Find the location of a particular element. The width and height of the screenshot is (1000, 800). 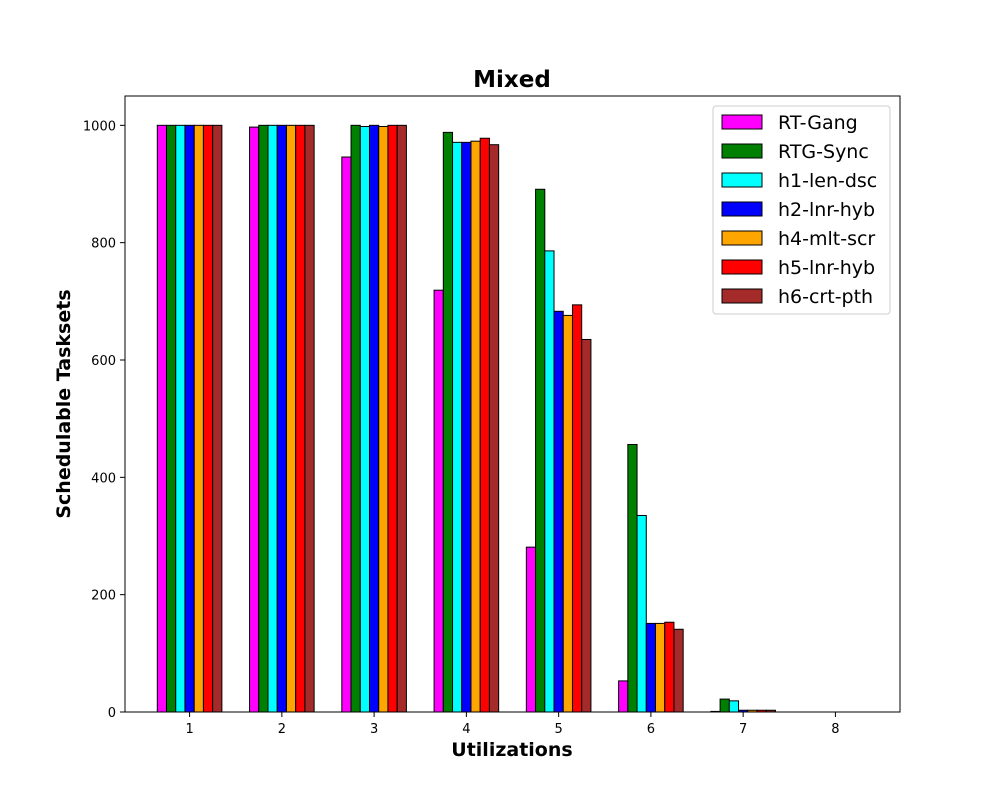

x-tick-label: 8 is located at coordinates (835, 729).